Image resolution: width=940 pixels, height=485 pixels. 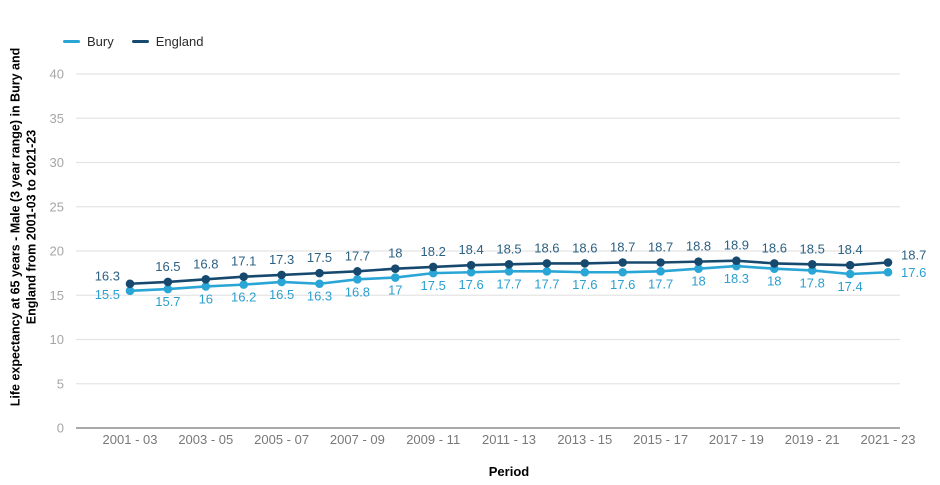 I want to click on england-data-label: 17.1, so click(x=243, y=261).